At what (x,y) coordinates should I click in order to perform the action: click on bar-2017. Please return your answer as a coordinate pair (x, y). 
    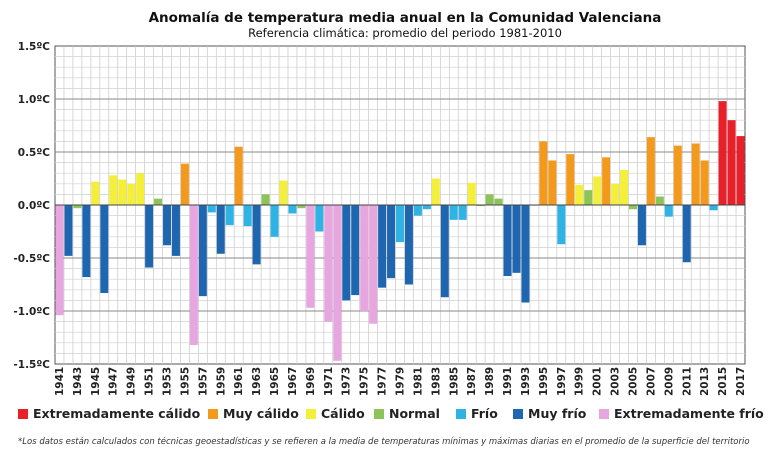
    Looking at the image, I should click on (740, 170).